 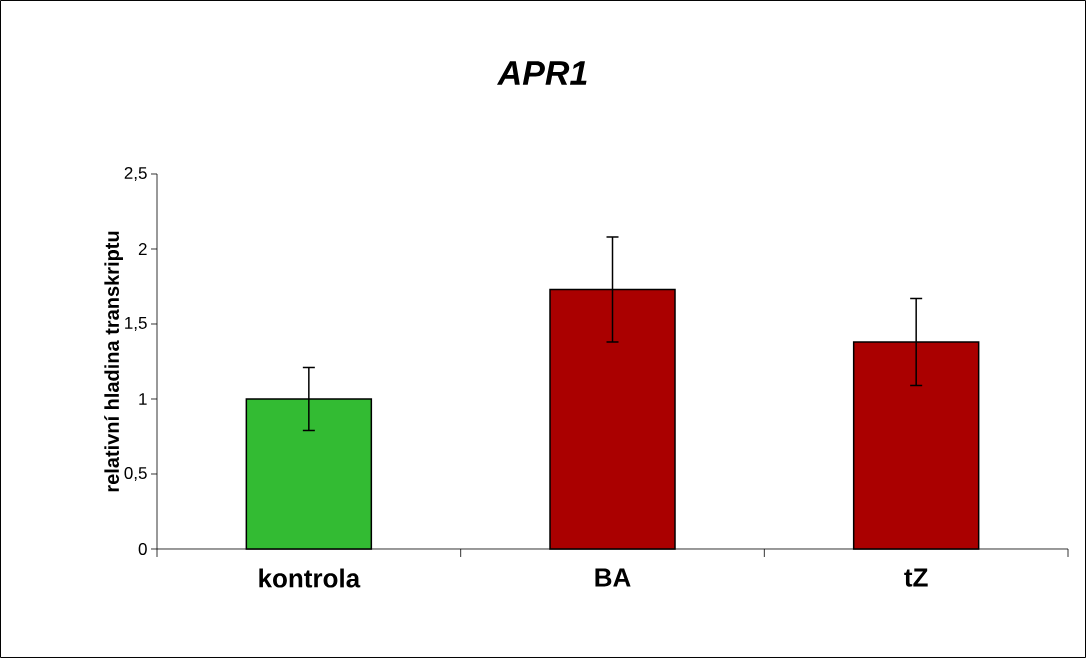 What do you see at coordinates (541, 73) in the screenshot?
I see `chart-title: APR1` at bounding box center [541, 73].